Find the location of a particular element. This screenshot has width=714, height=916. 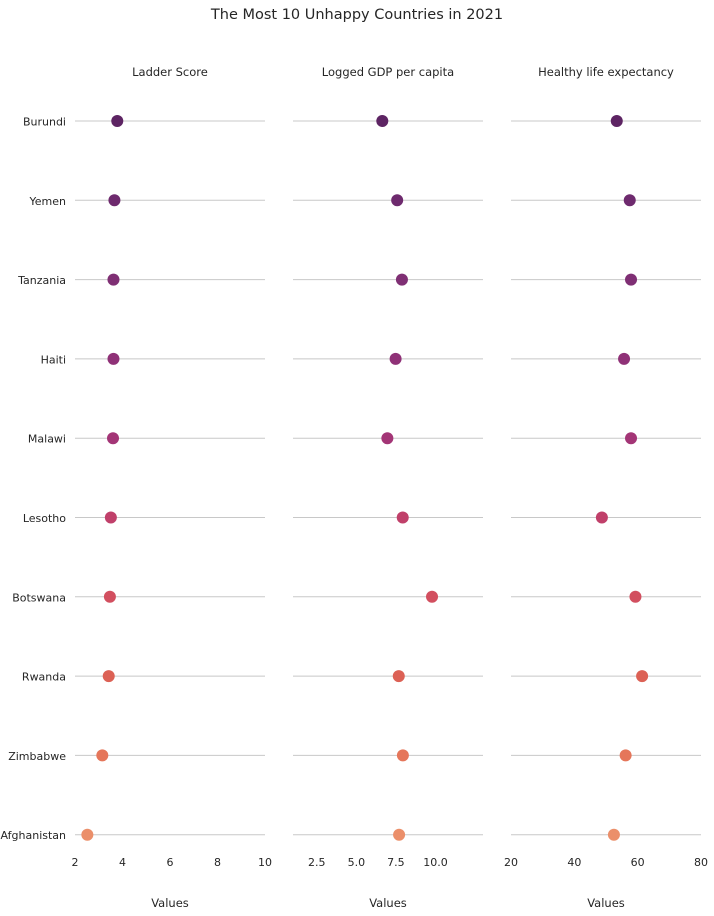

country-label: Yemen is located at coordinates (48, 201).